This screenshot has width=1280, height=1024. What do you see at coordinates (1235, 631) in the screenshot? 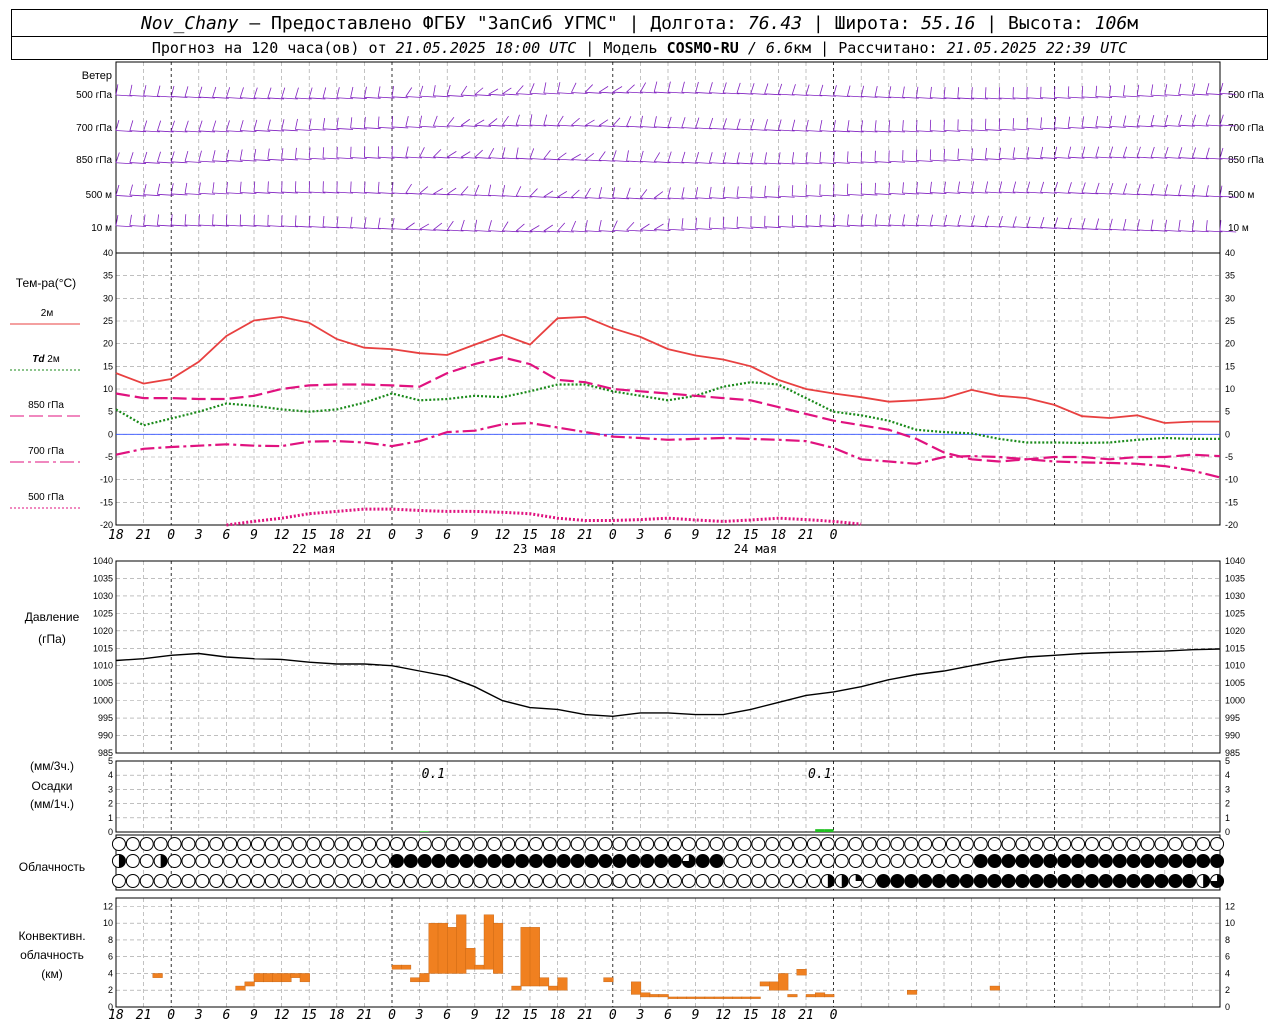
I see `y-tick-label-right: 1020` at bounding box center [1235, 631].